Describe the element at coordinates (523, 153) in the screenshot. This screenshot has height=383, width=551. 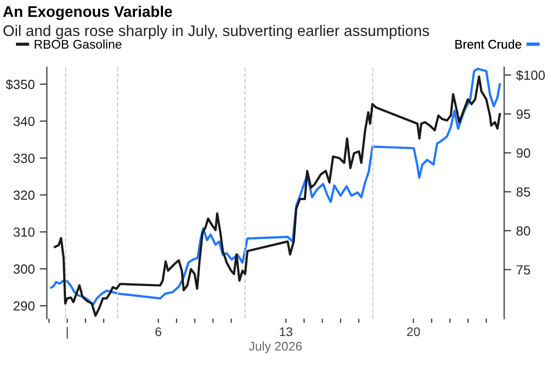
I see `y2-tick-label: 90` at that location.